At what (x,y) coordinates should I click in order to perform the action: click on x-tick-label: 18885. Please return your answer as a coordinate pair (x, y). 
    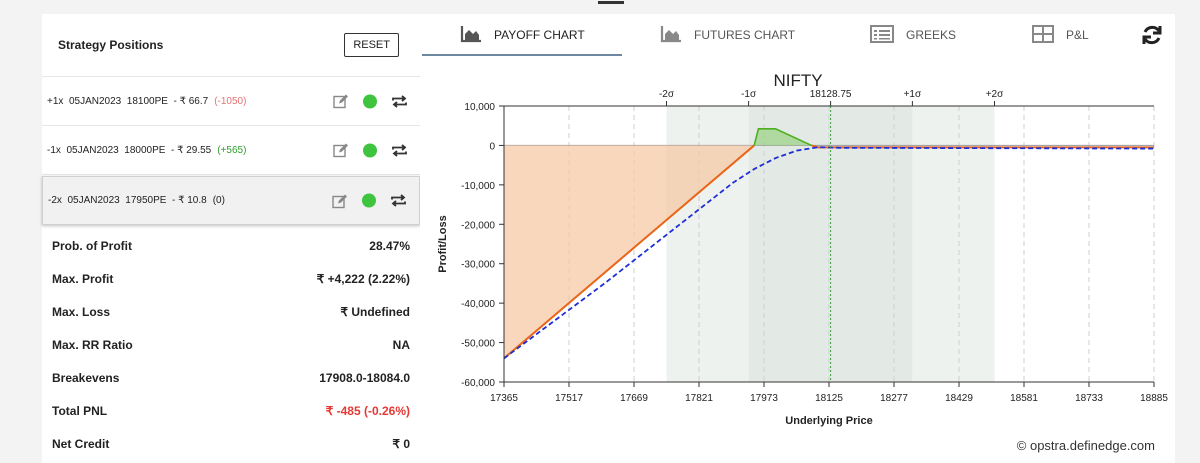
    Looking at the image, I should click on (1154, 398).